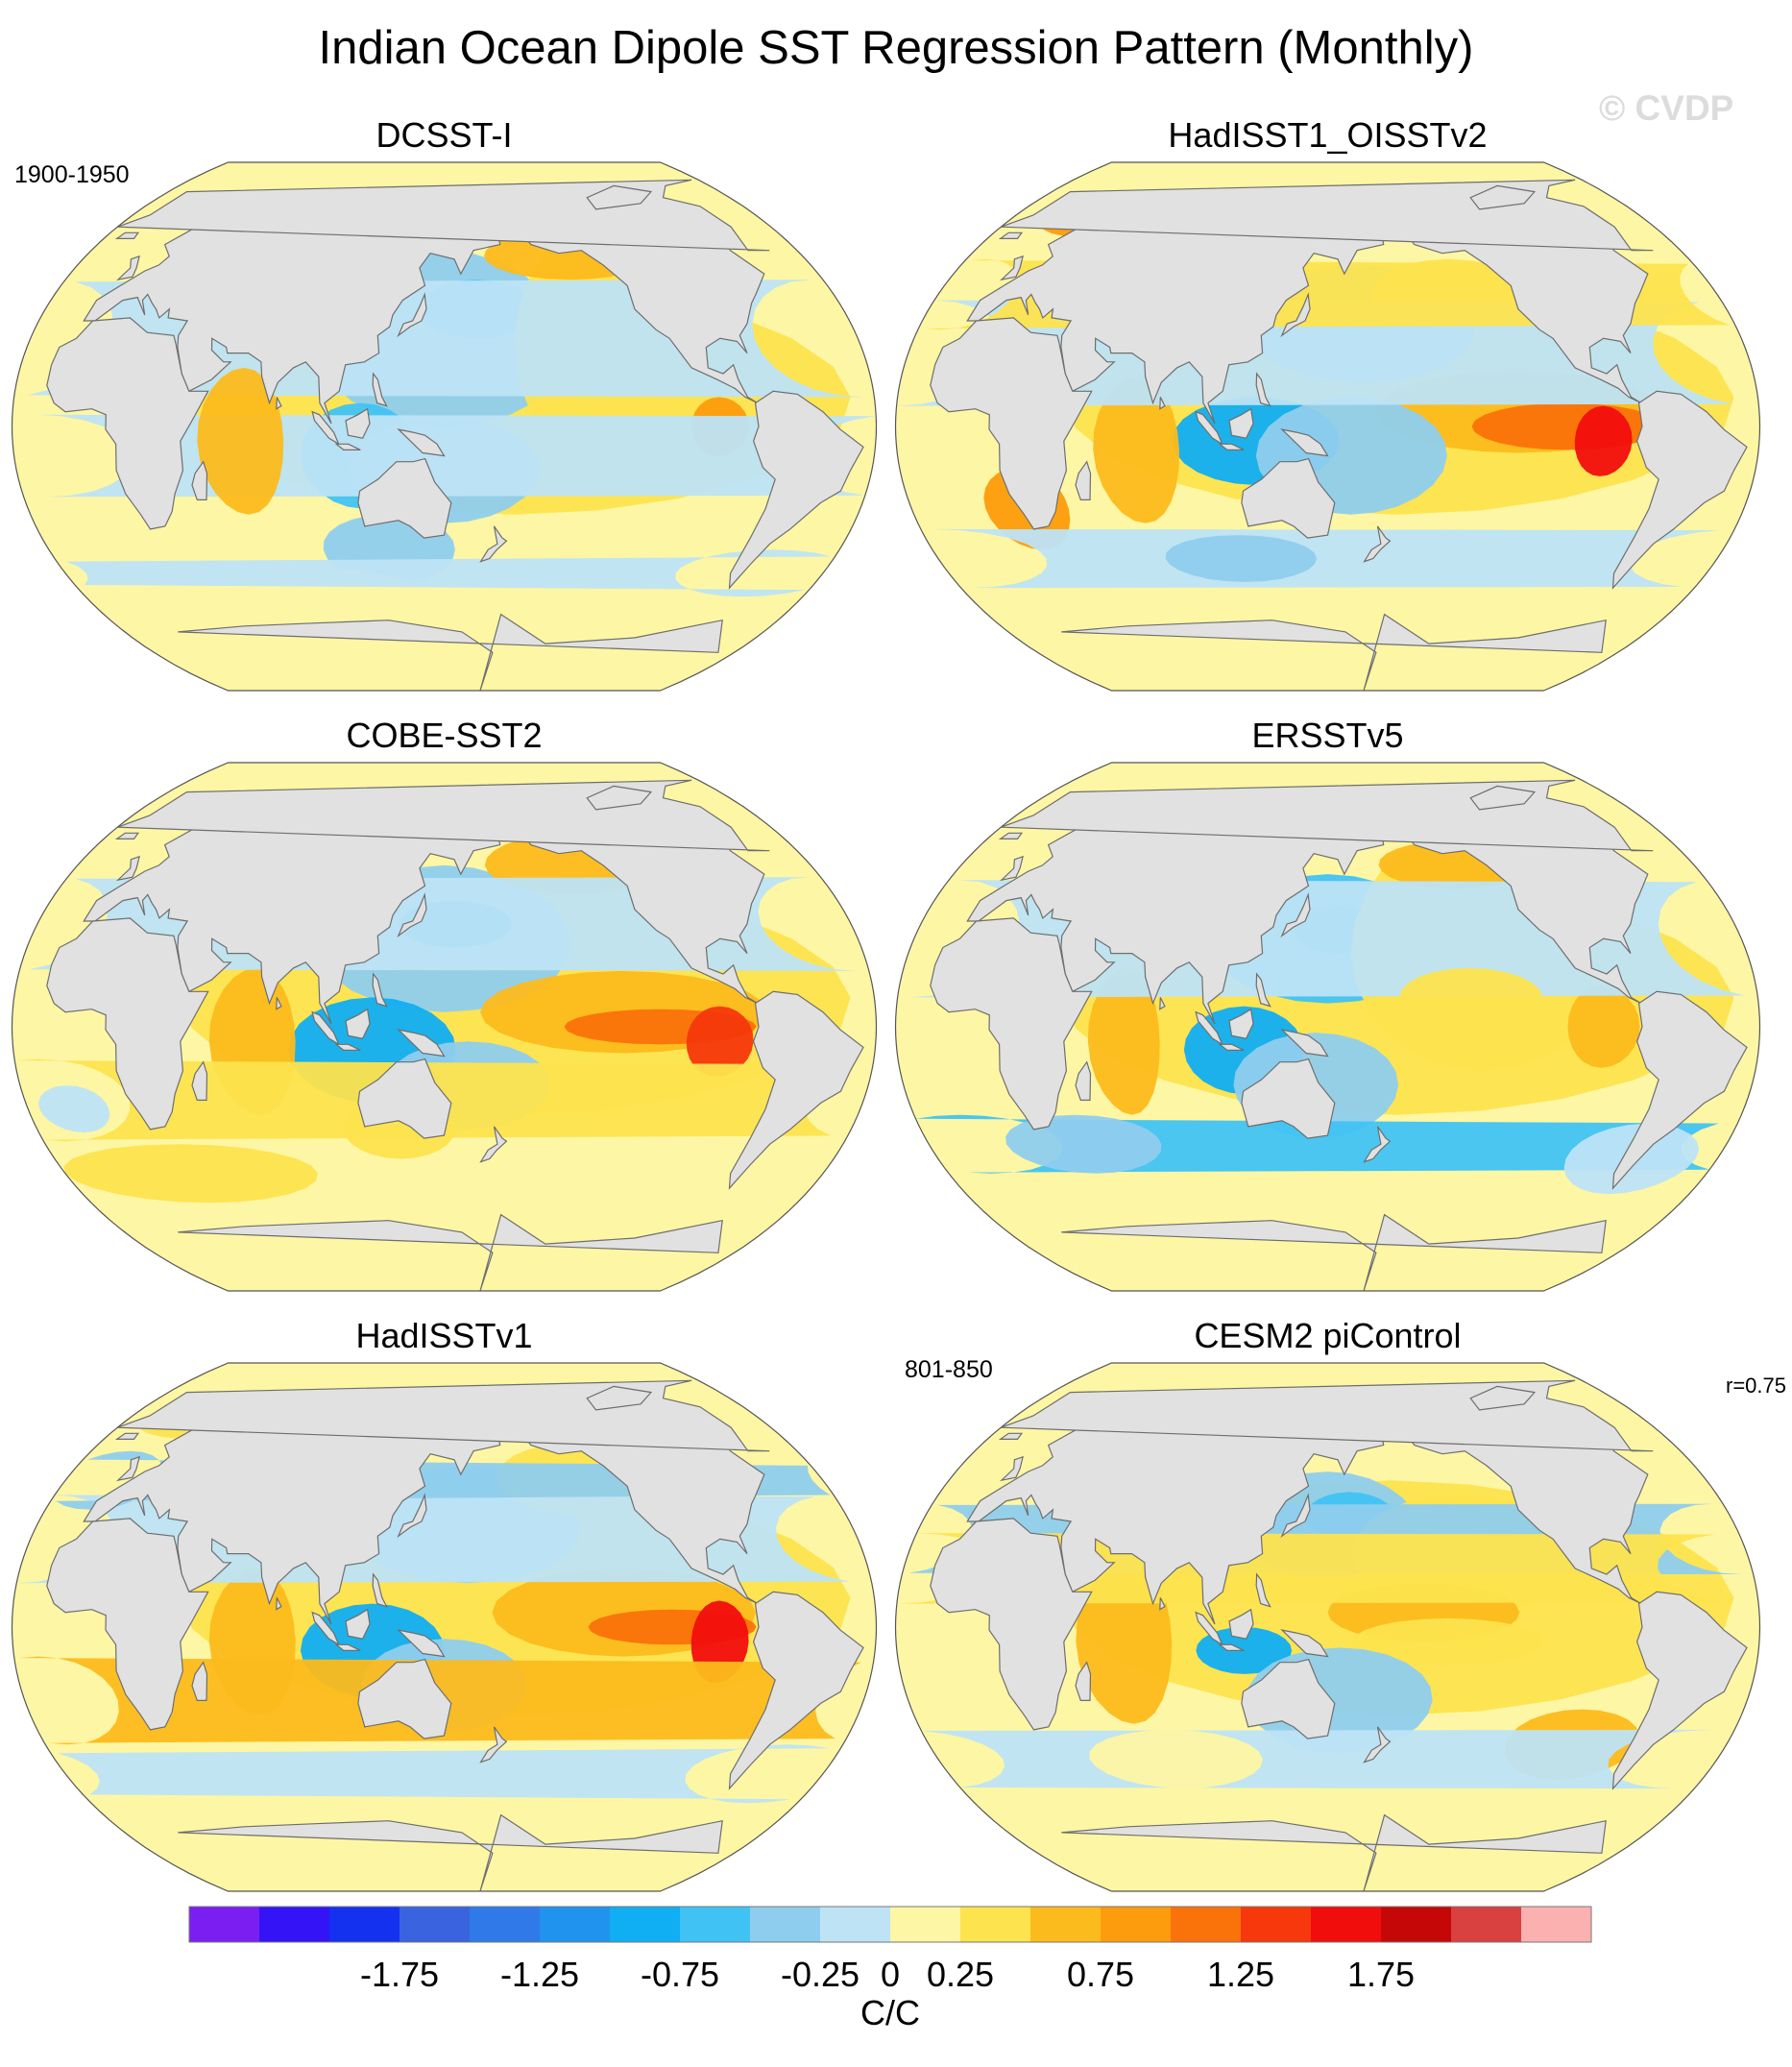 Image resolution: width=1792 pixels, height=2067 pixels. What do you see at coordinates (1328, 135) in the screenshot?
I see `panel-title: HadISST1_OISSTv2` at bounding box center [1328, 135].